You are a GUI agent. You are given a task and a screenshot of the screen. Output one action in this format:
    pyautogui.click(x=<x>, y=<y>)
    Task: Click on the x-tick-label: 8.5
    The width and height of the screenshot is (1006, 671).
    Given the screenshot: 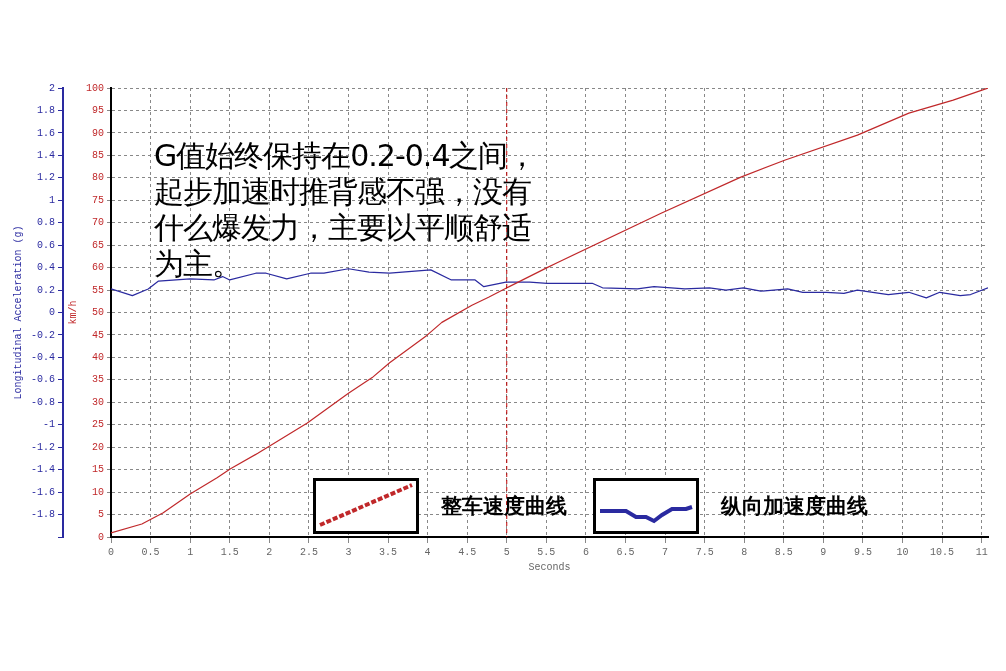 What is the action you would take?
    pyautogui.click(x=783, y=552)
    